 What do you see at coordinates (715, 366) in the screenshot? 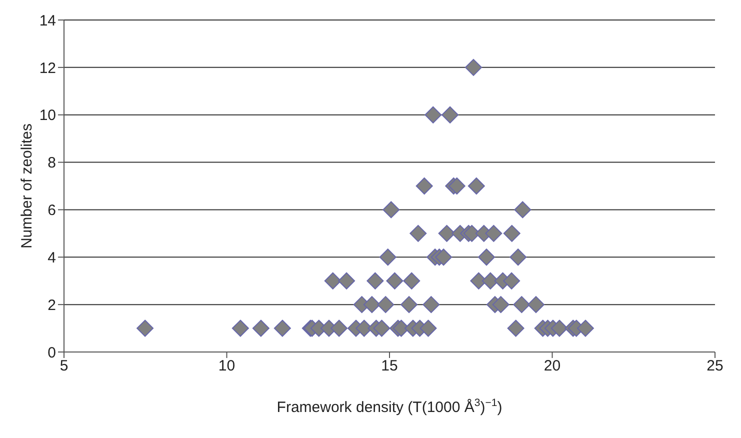
I see `x-tick-label: 25` at bounding box center [715, 366].